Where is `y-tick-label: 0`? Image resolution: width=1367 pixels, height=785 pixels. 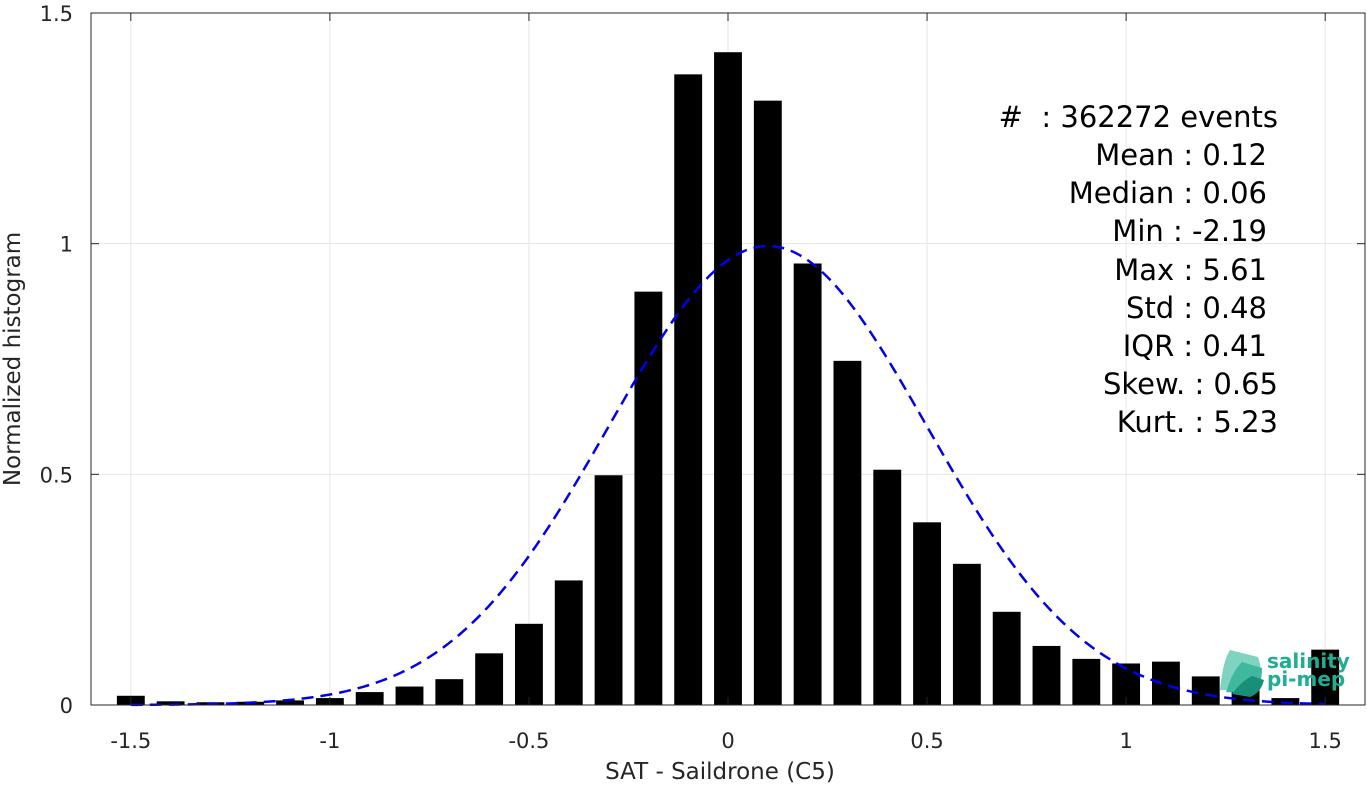 y-tick-label: 0 is located at coordinates (66, 706).